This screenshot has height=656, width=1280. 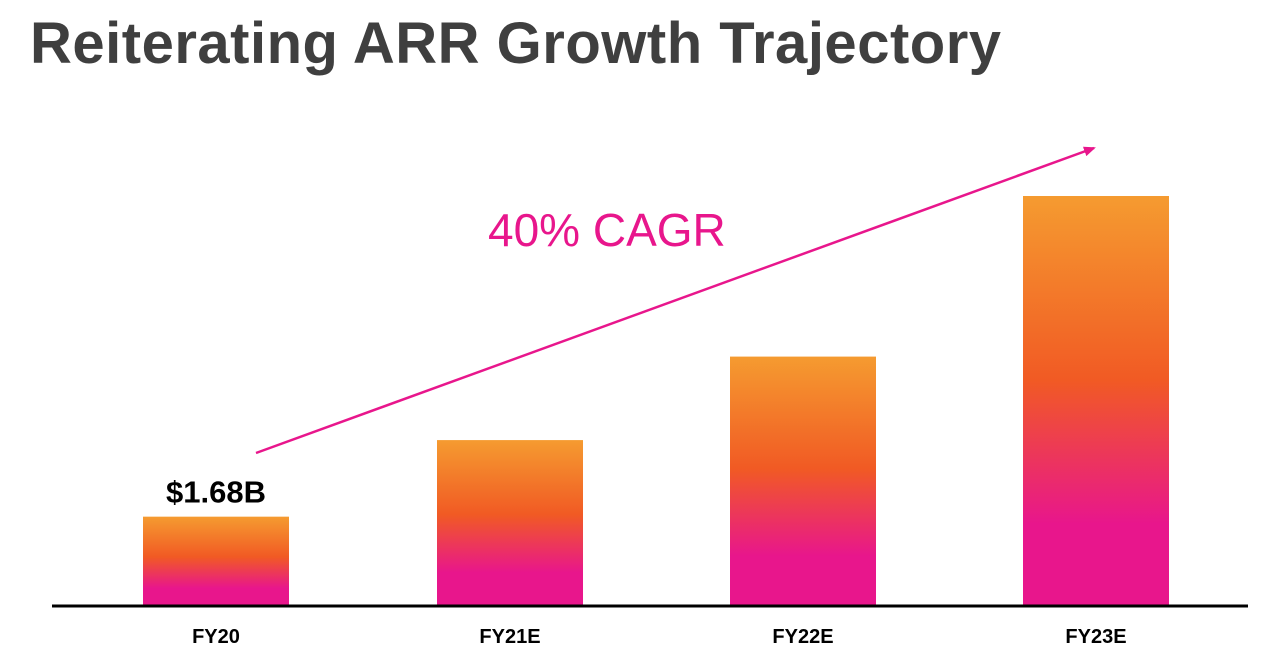 What do you see at coordinates (509, 637) in the screenshot?
I see `x-tick-label: FY21E` at bounding box center [509, 637].